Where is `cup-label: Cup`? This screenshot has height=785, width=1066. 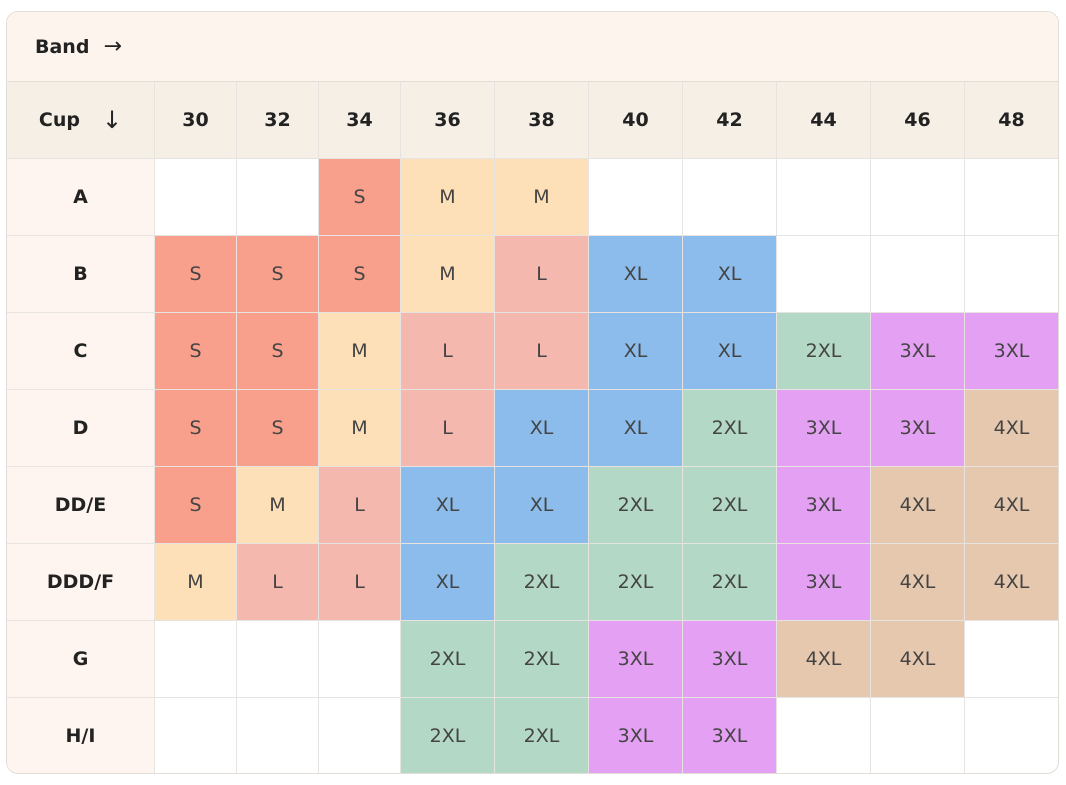 cup-label: Cup is located at coordinates (59, 120).